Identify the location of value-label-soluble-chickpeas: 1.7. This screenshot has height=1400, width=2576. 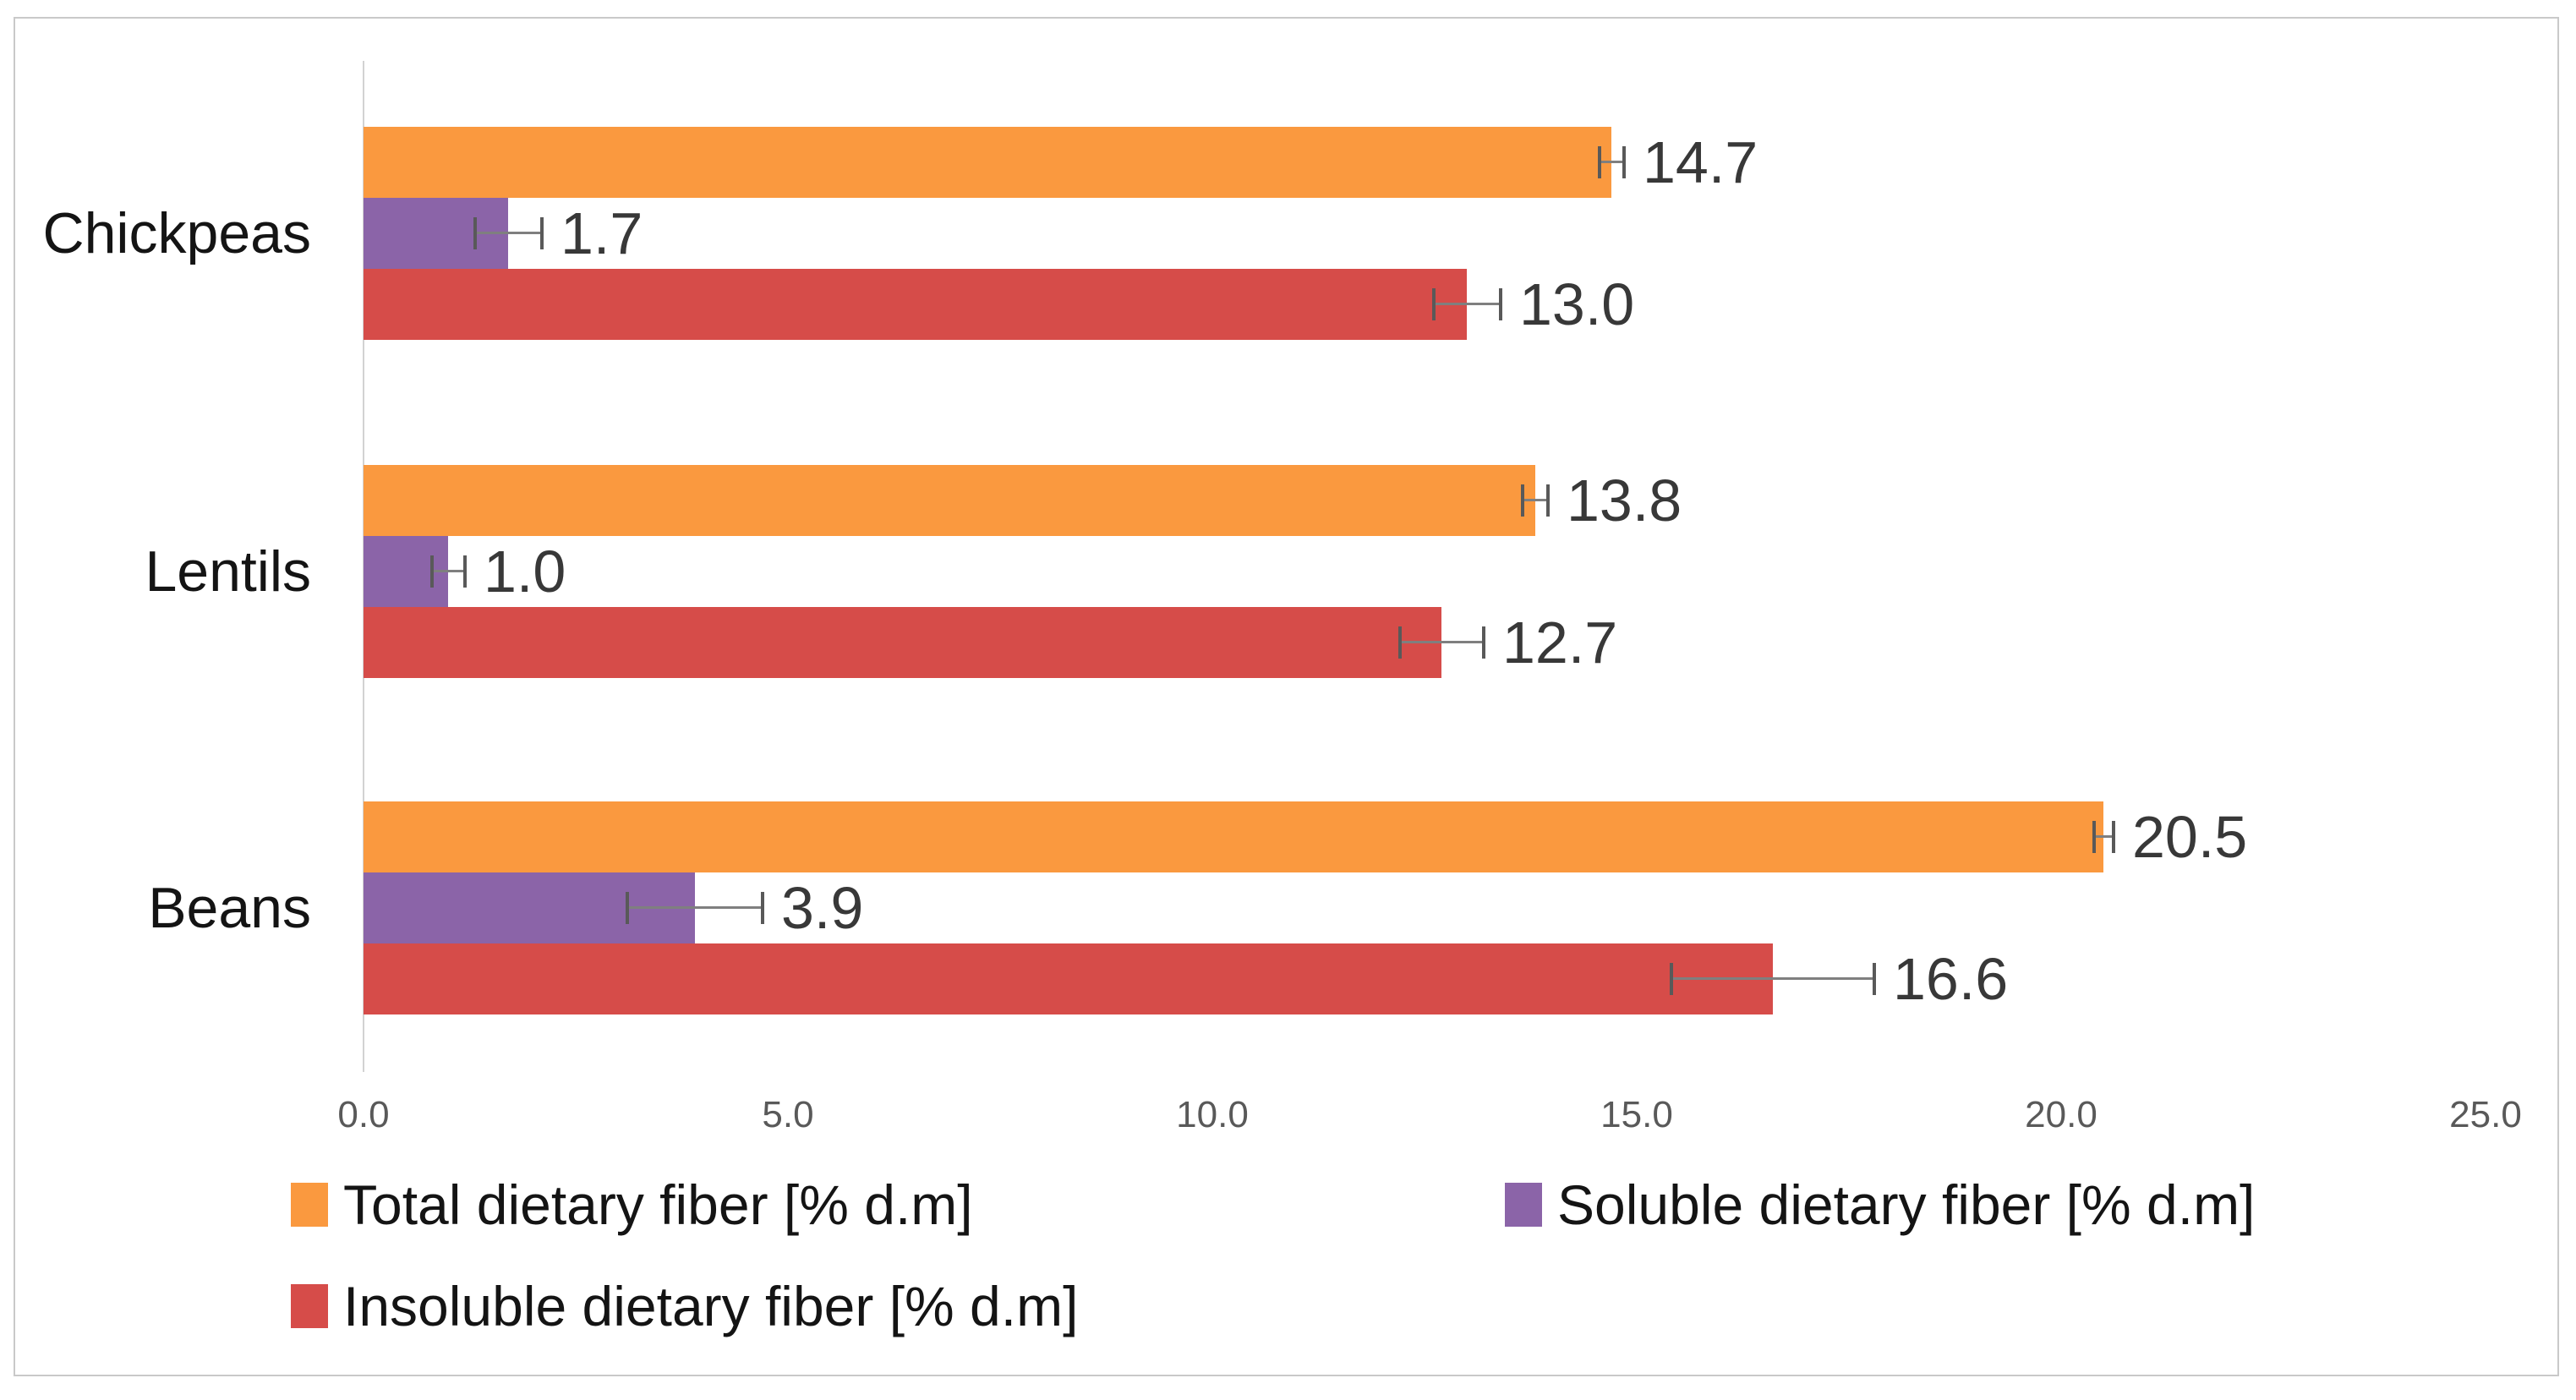
(602, 233).